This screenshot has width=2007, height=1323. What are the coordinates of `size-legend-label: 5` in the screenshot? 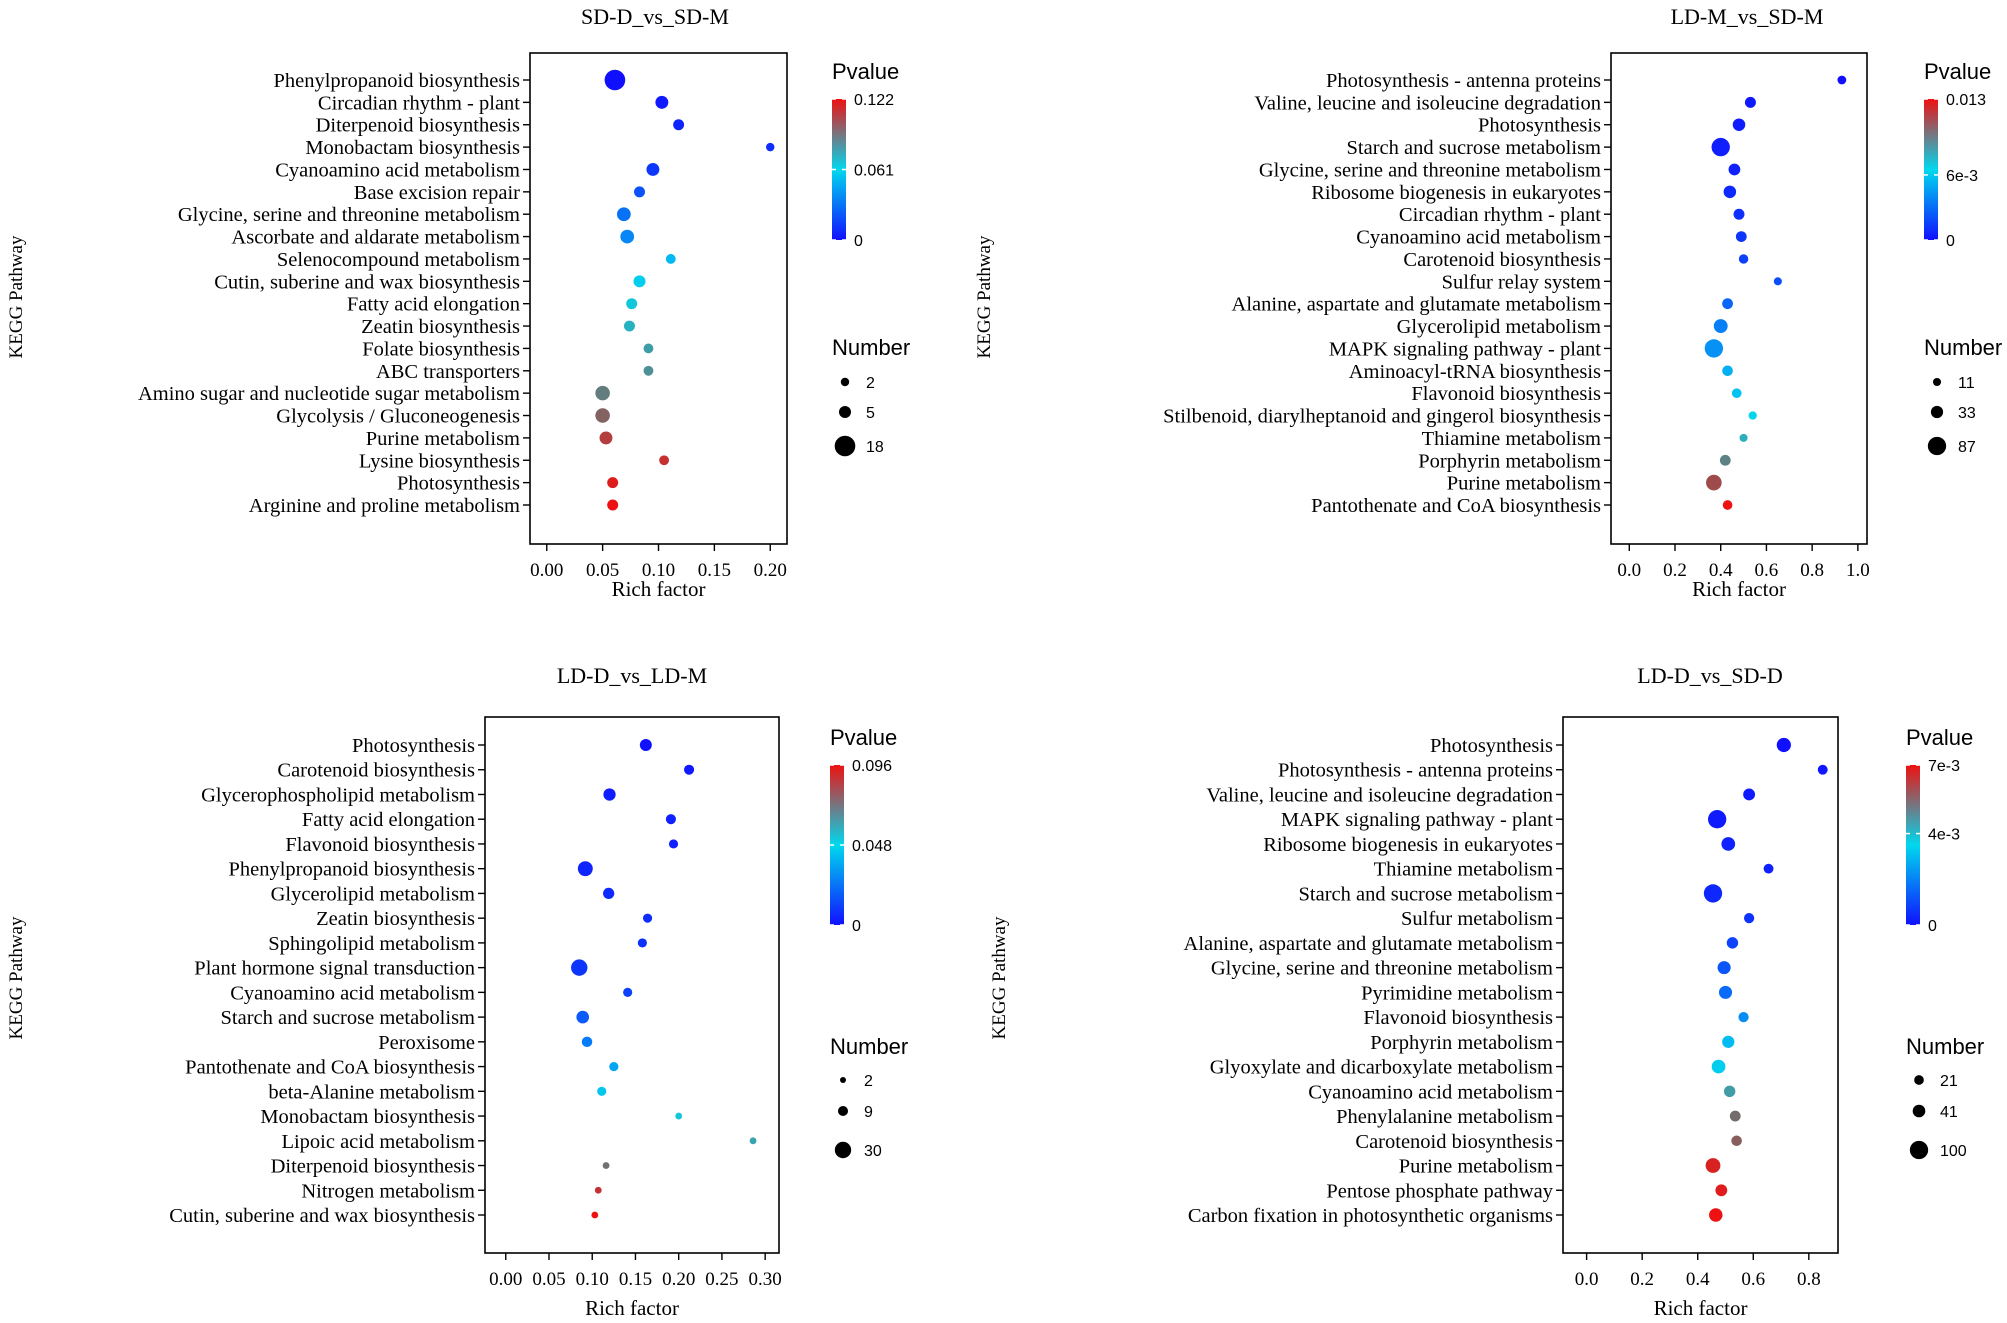 It's located at (870, 413).